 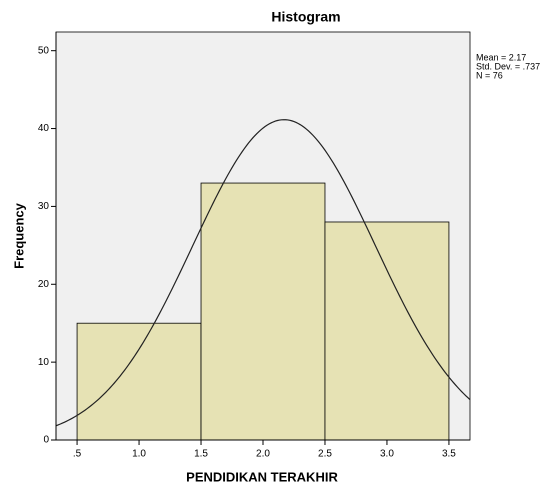 What do you see at coordinates (44, 284) in the screenshot?
I see `y-tick-label: 20` at bounding box center [44, 284].